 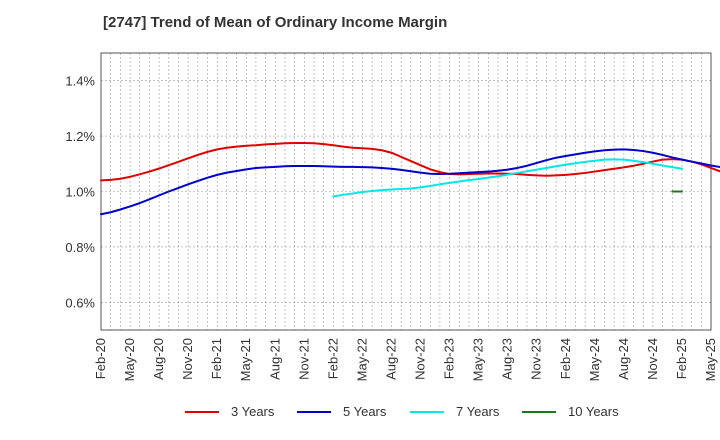 I want to click on x-tick-label: Aug-21, so click(x=274, y=359).